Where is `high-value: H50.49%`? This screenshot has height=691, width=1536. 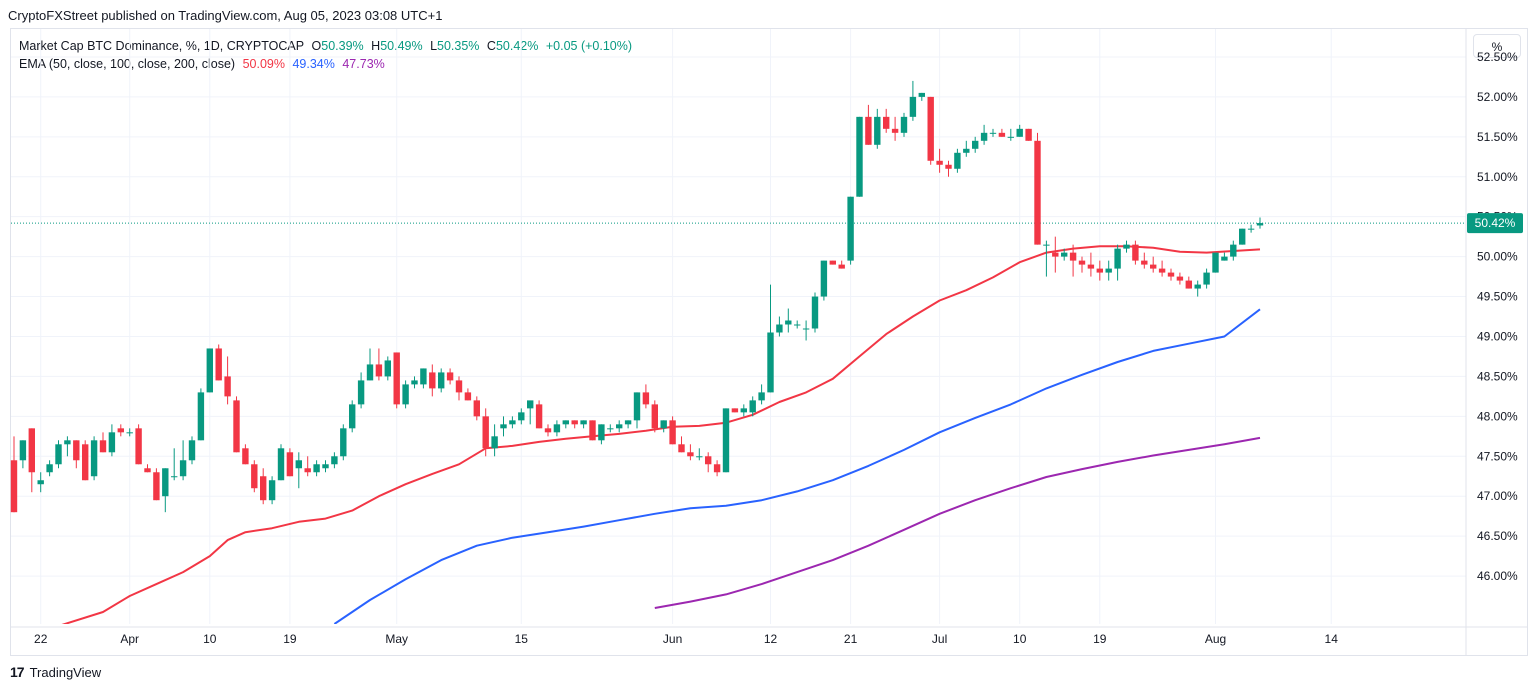 high-value: H50.49% is located at coordinates (396, 46).